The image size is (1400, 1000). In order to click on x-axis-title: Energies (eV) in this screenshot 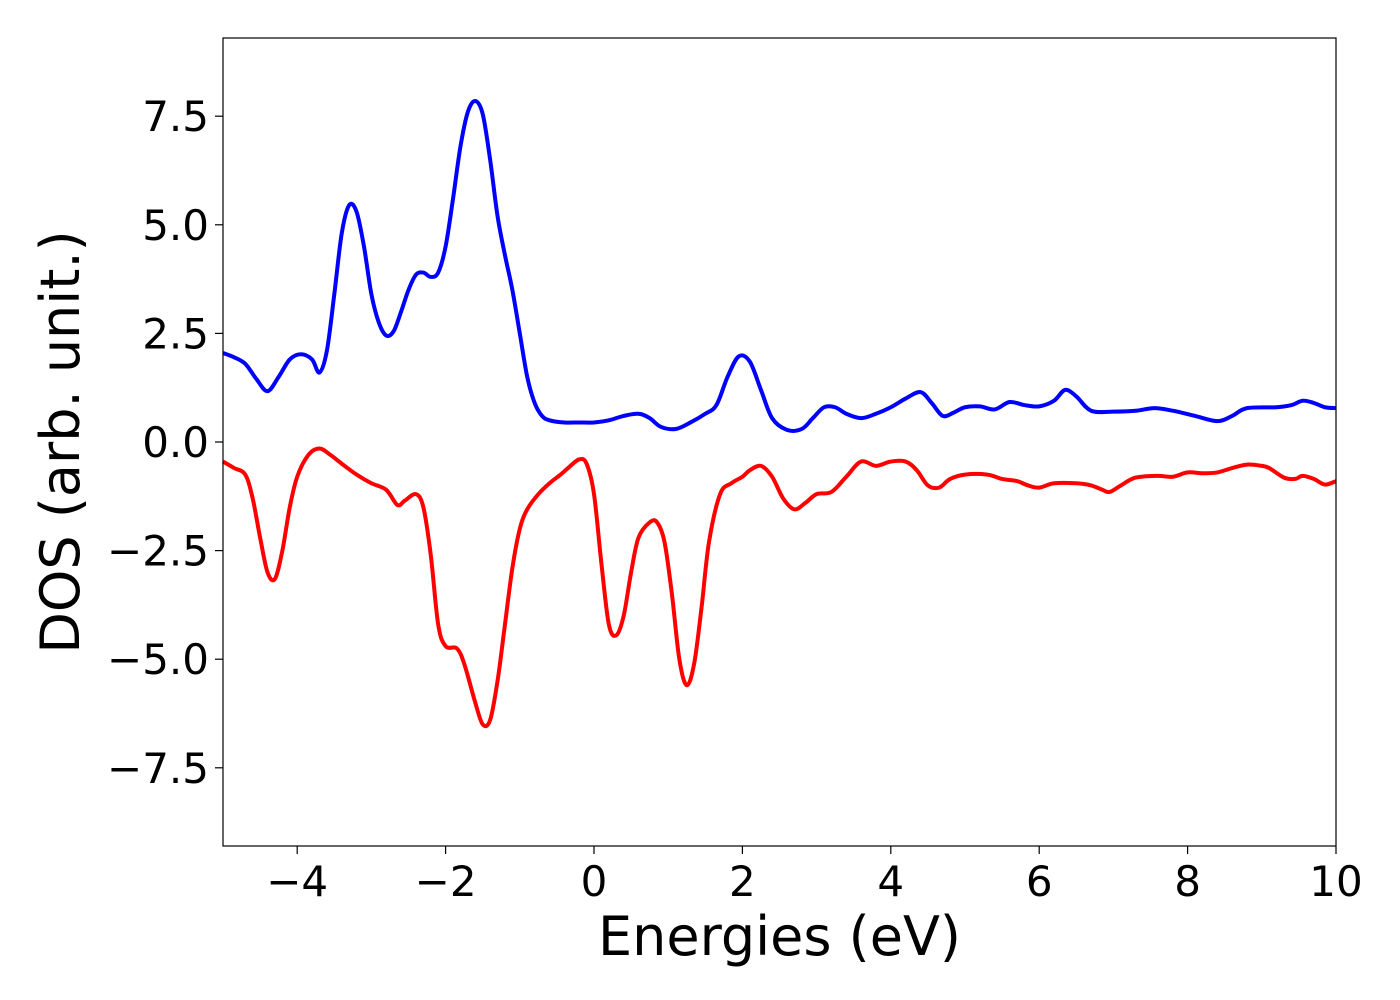, I will do `click(779, 936)`.